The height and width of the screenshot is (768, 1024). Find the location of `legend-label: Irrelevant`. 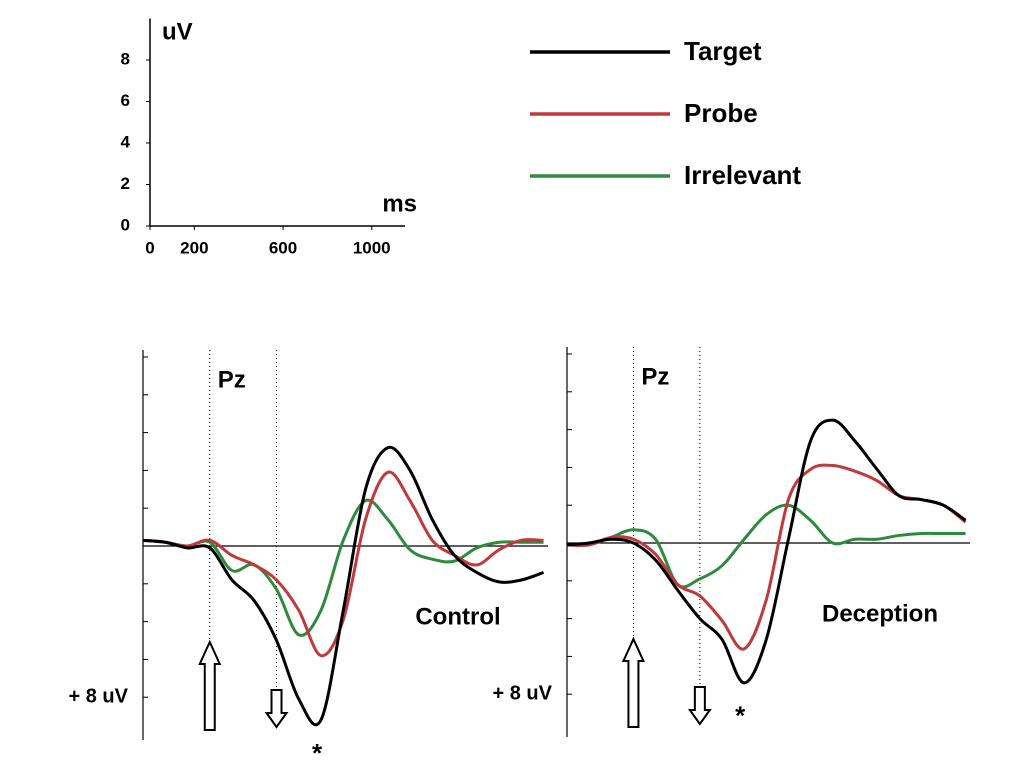

legend-label: Irrelevant is located at coordinates (742, 175).